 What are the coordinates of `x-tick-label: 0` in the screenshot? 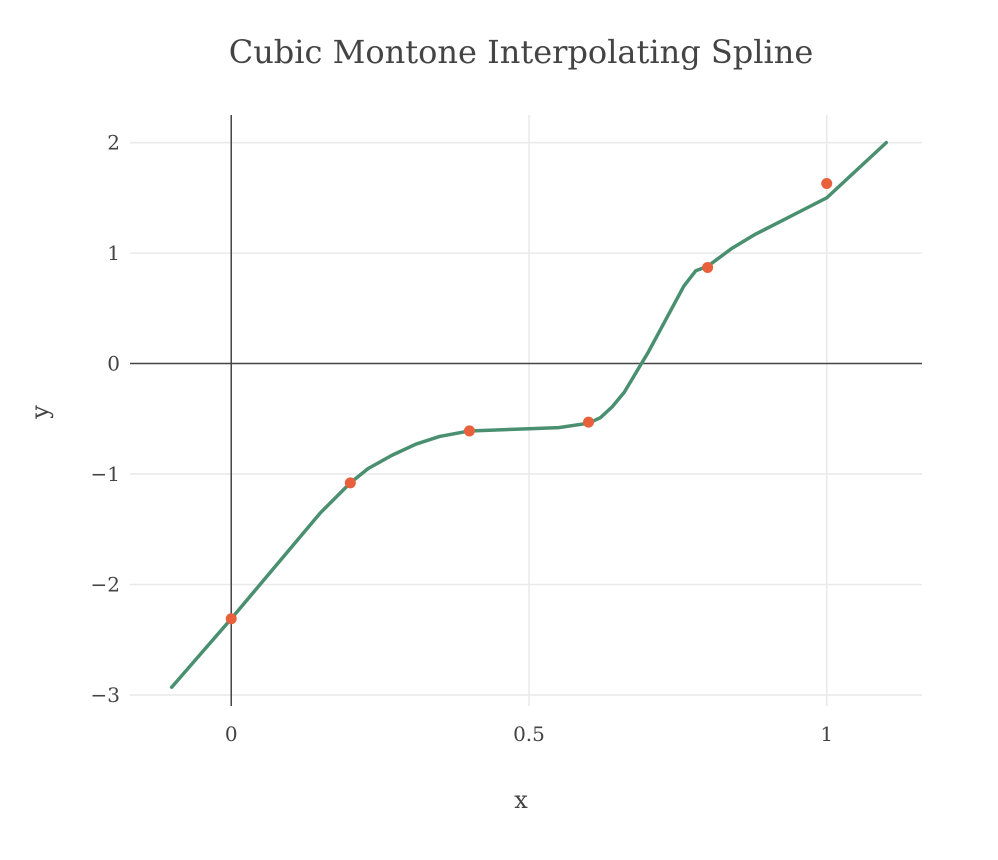 It's located at (231, 734).